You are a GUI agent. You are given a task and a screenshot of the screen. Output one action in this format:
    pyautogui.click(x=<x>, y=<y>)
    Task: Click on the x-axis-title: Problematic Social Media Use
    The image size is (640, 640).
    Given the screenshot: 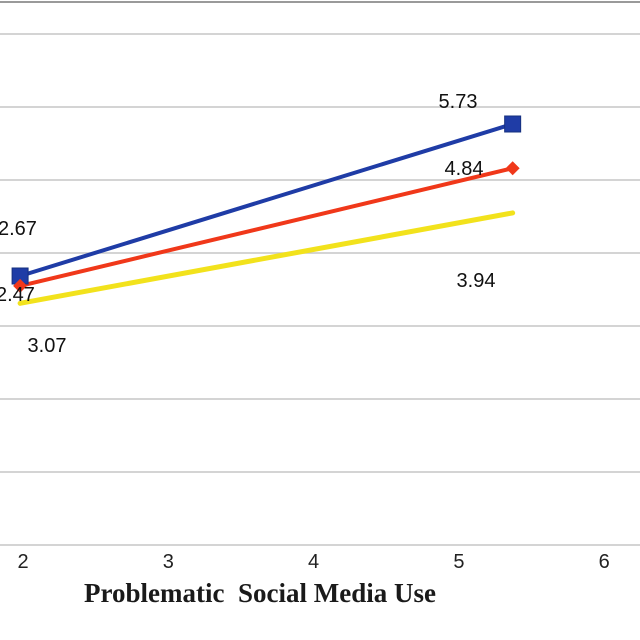 What is the action you would take?
    pyautogui.click(x=260, y=593)
    